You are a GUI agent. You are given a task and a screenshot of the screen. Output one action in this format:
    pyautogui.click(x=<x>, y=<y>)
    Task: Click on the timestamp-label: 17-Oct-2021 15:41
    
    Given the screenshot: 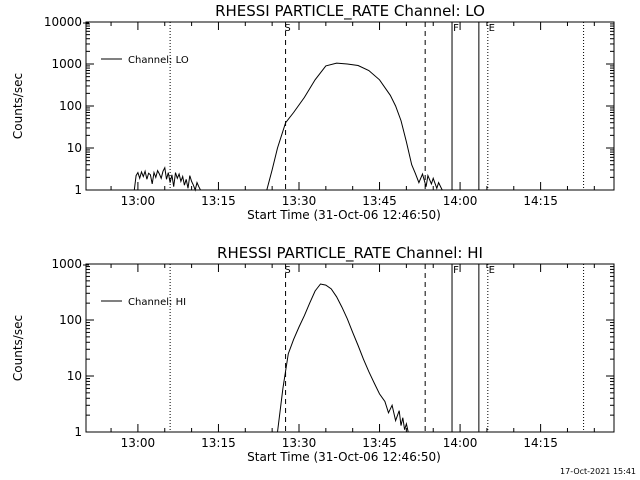 What is the action you would take?
    pyautogui.click(x=598, y=471)
    